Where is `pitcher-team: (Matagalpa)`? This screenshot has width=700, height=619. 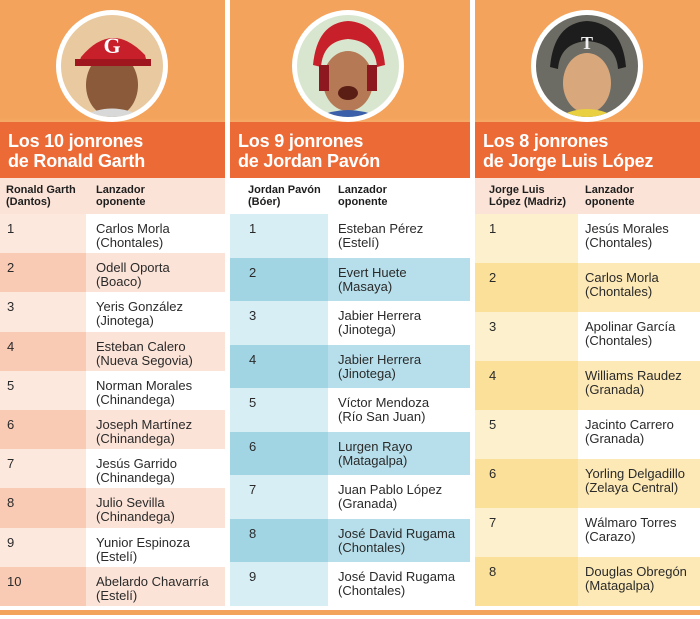
pitcher-team: (Matagalpa) is located at coordinates (373, 460).